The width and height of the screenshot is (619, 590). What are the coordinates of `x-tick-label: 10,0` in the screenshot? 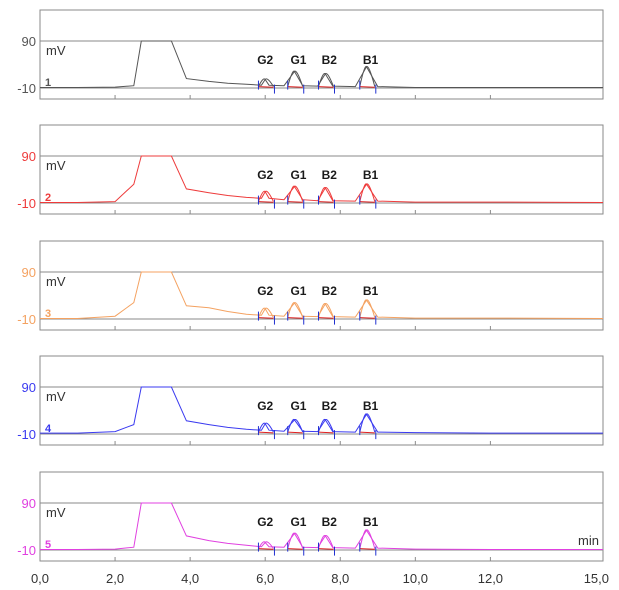 It's located at (415, 578).